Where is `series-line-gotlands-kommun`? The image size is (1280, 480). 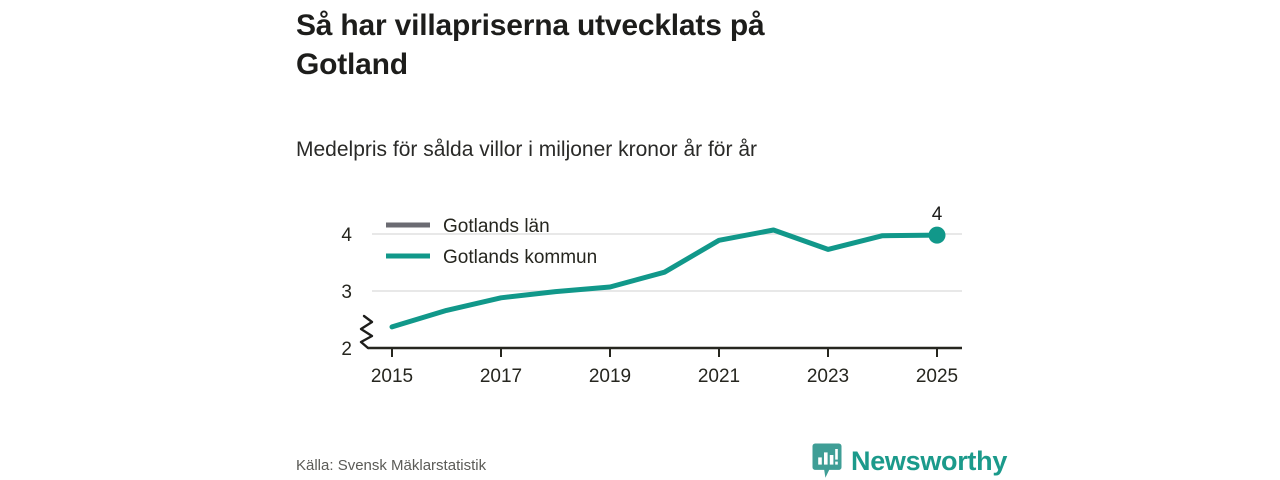 series-line-gotlands-kommun is located at coordinates (664, 278).